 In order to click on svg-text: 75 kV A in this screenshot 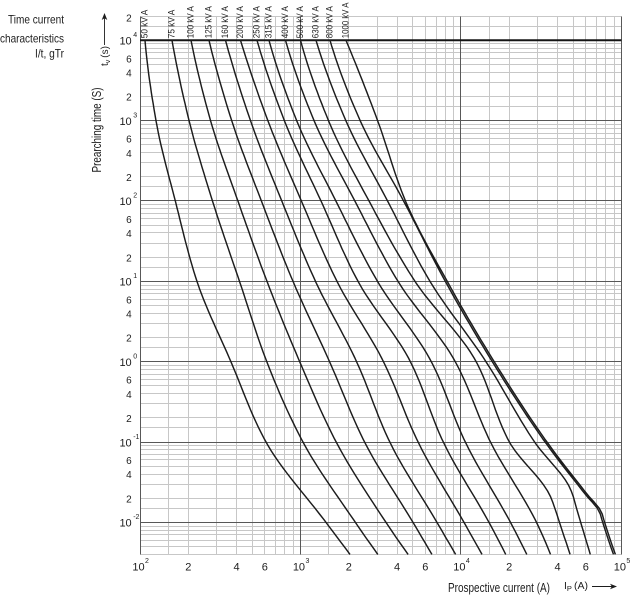, I will do `click(172, 23)`.